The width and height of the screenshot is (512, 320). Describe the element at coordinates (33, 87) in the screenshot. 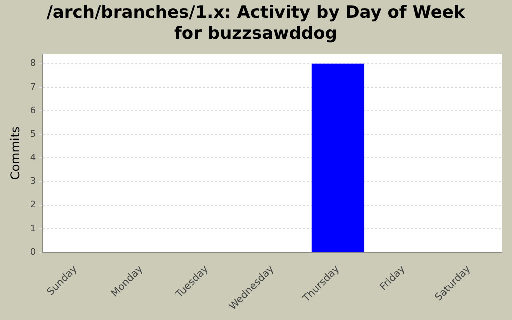

I see `y-tick-label: 7` at that location.